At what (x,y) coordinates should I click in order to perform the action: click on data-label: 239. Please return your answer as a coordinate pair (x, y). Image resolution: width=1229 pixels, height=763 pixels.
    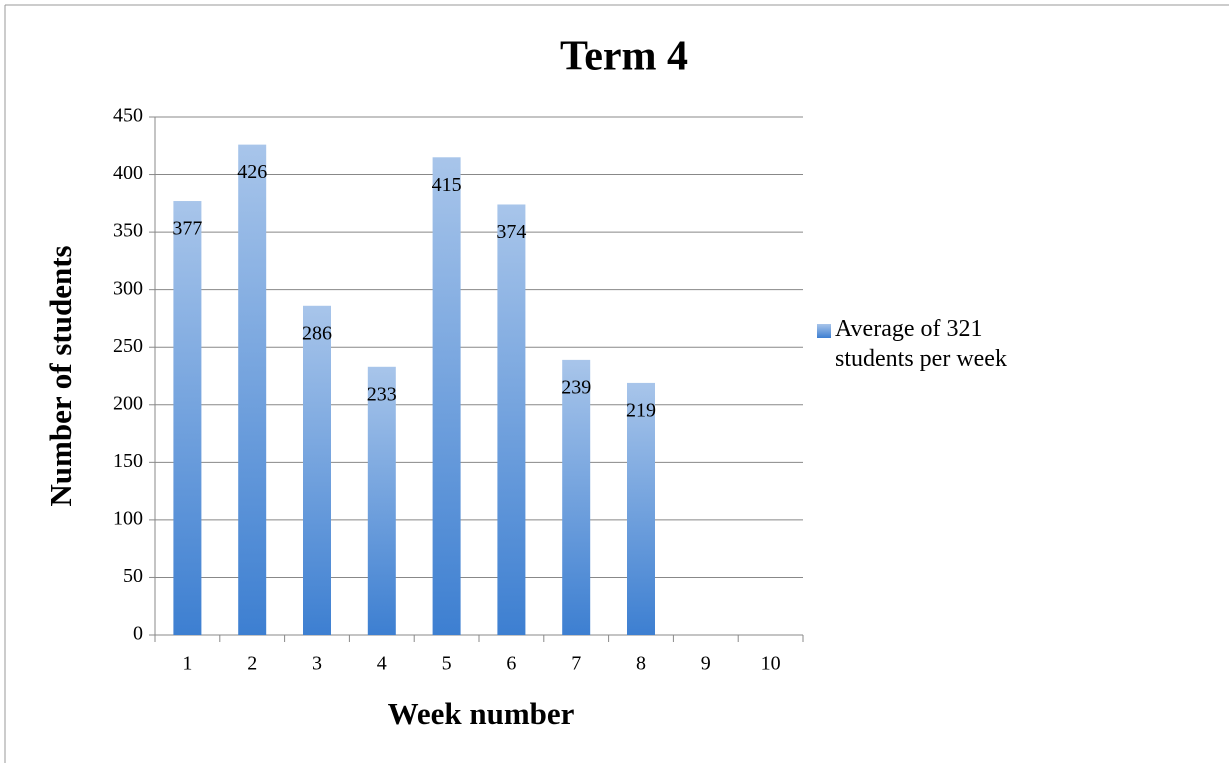
    Looking at the image, I should click on (576, 387).